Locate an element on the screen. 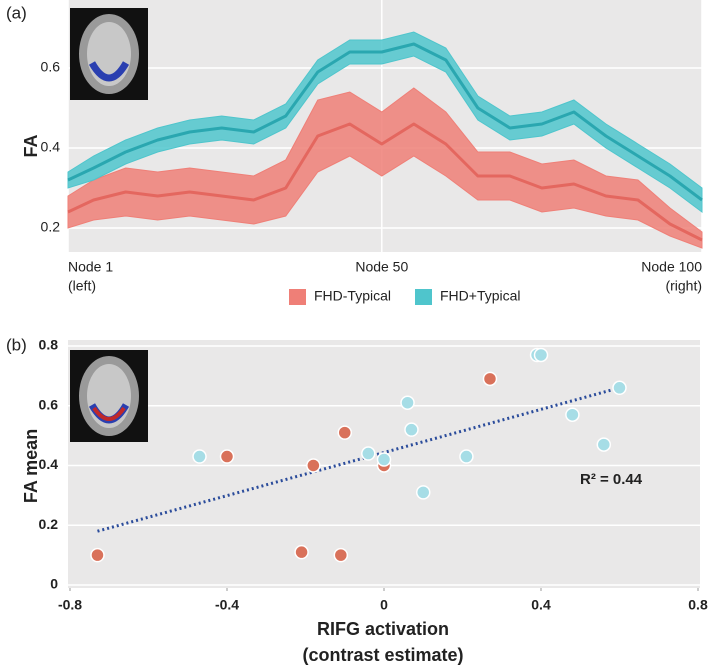 The height and width of the screenshot is (669, 709). x-axis-label: (contrast estimate) is located at coordinates (382, 655).